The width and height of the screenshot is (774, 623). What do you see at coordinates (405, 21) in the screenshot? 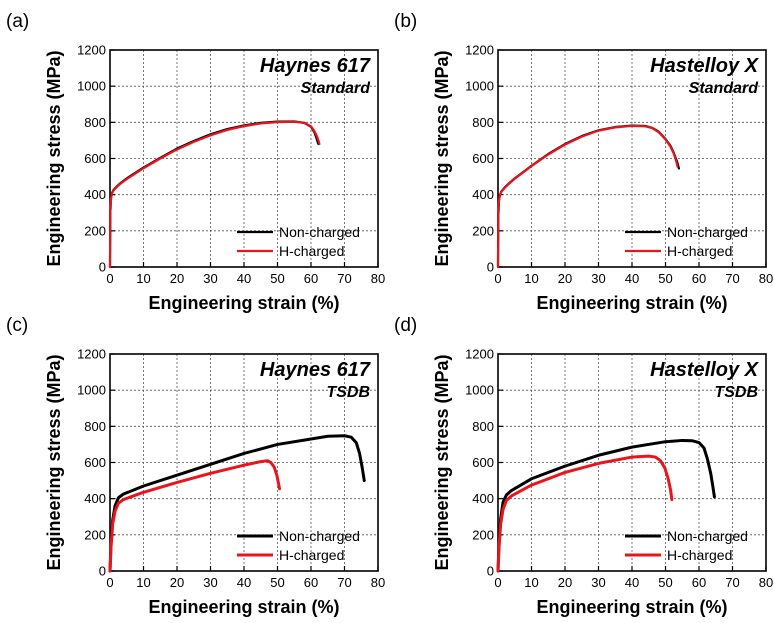
I see `panel-label: (b)` at bounding box center [405, 21].